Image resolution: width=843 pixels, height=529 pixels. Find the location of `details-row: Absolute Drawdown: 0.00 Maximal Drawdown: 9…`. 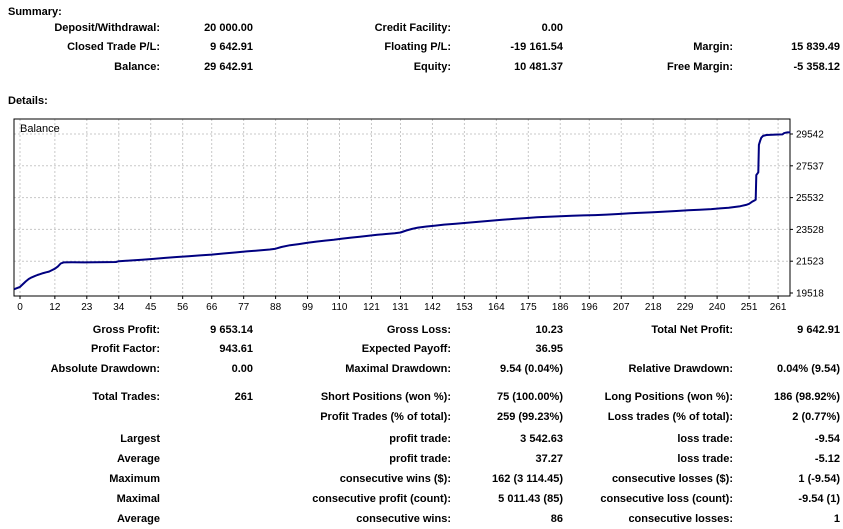

details-row: Absolute Drawdown: 0.00 Maximal Drawdown: 9… is located at coordinates (420, 369).